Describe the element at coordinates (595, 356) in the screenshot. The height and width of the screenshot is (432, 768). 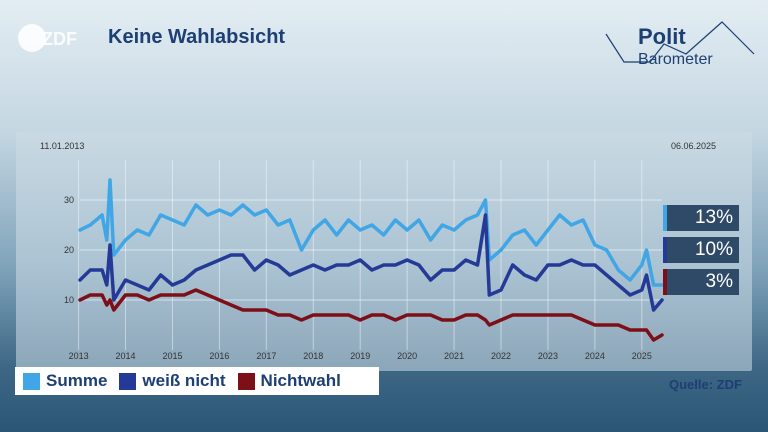
I see `x-tick-label: 2024` at that location.